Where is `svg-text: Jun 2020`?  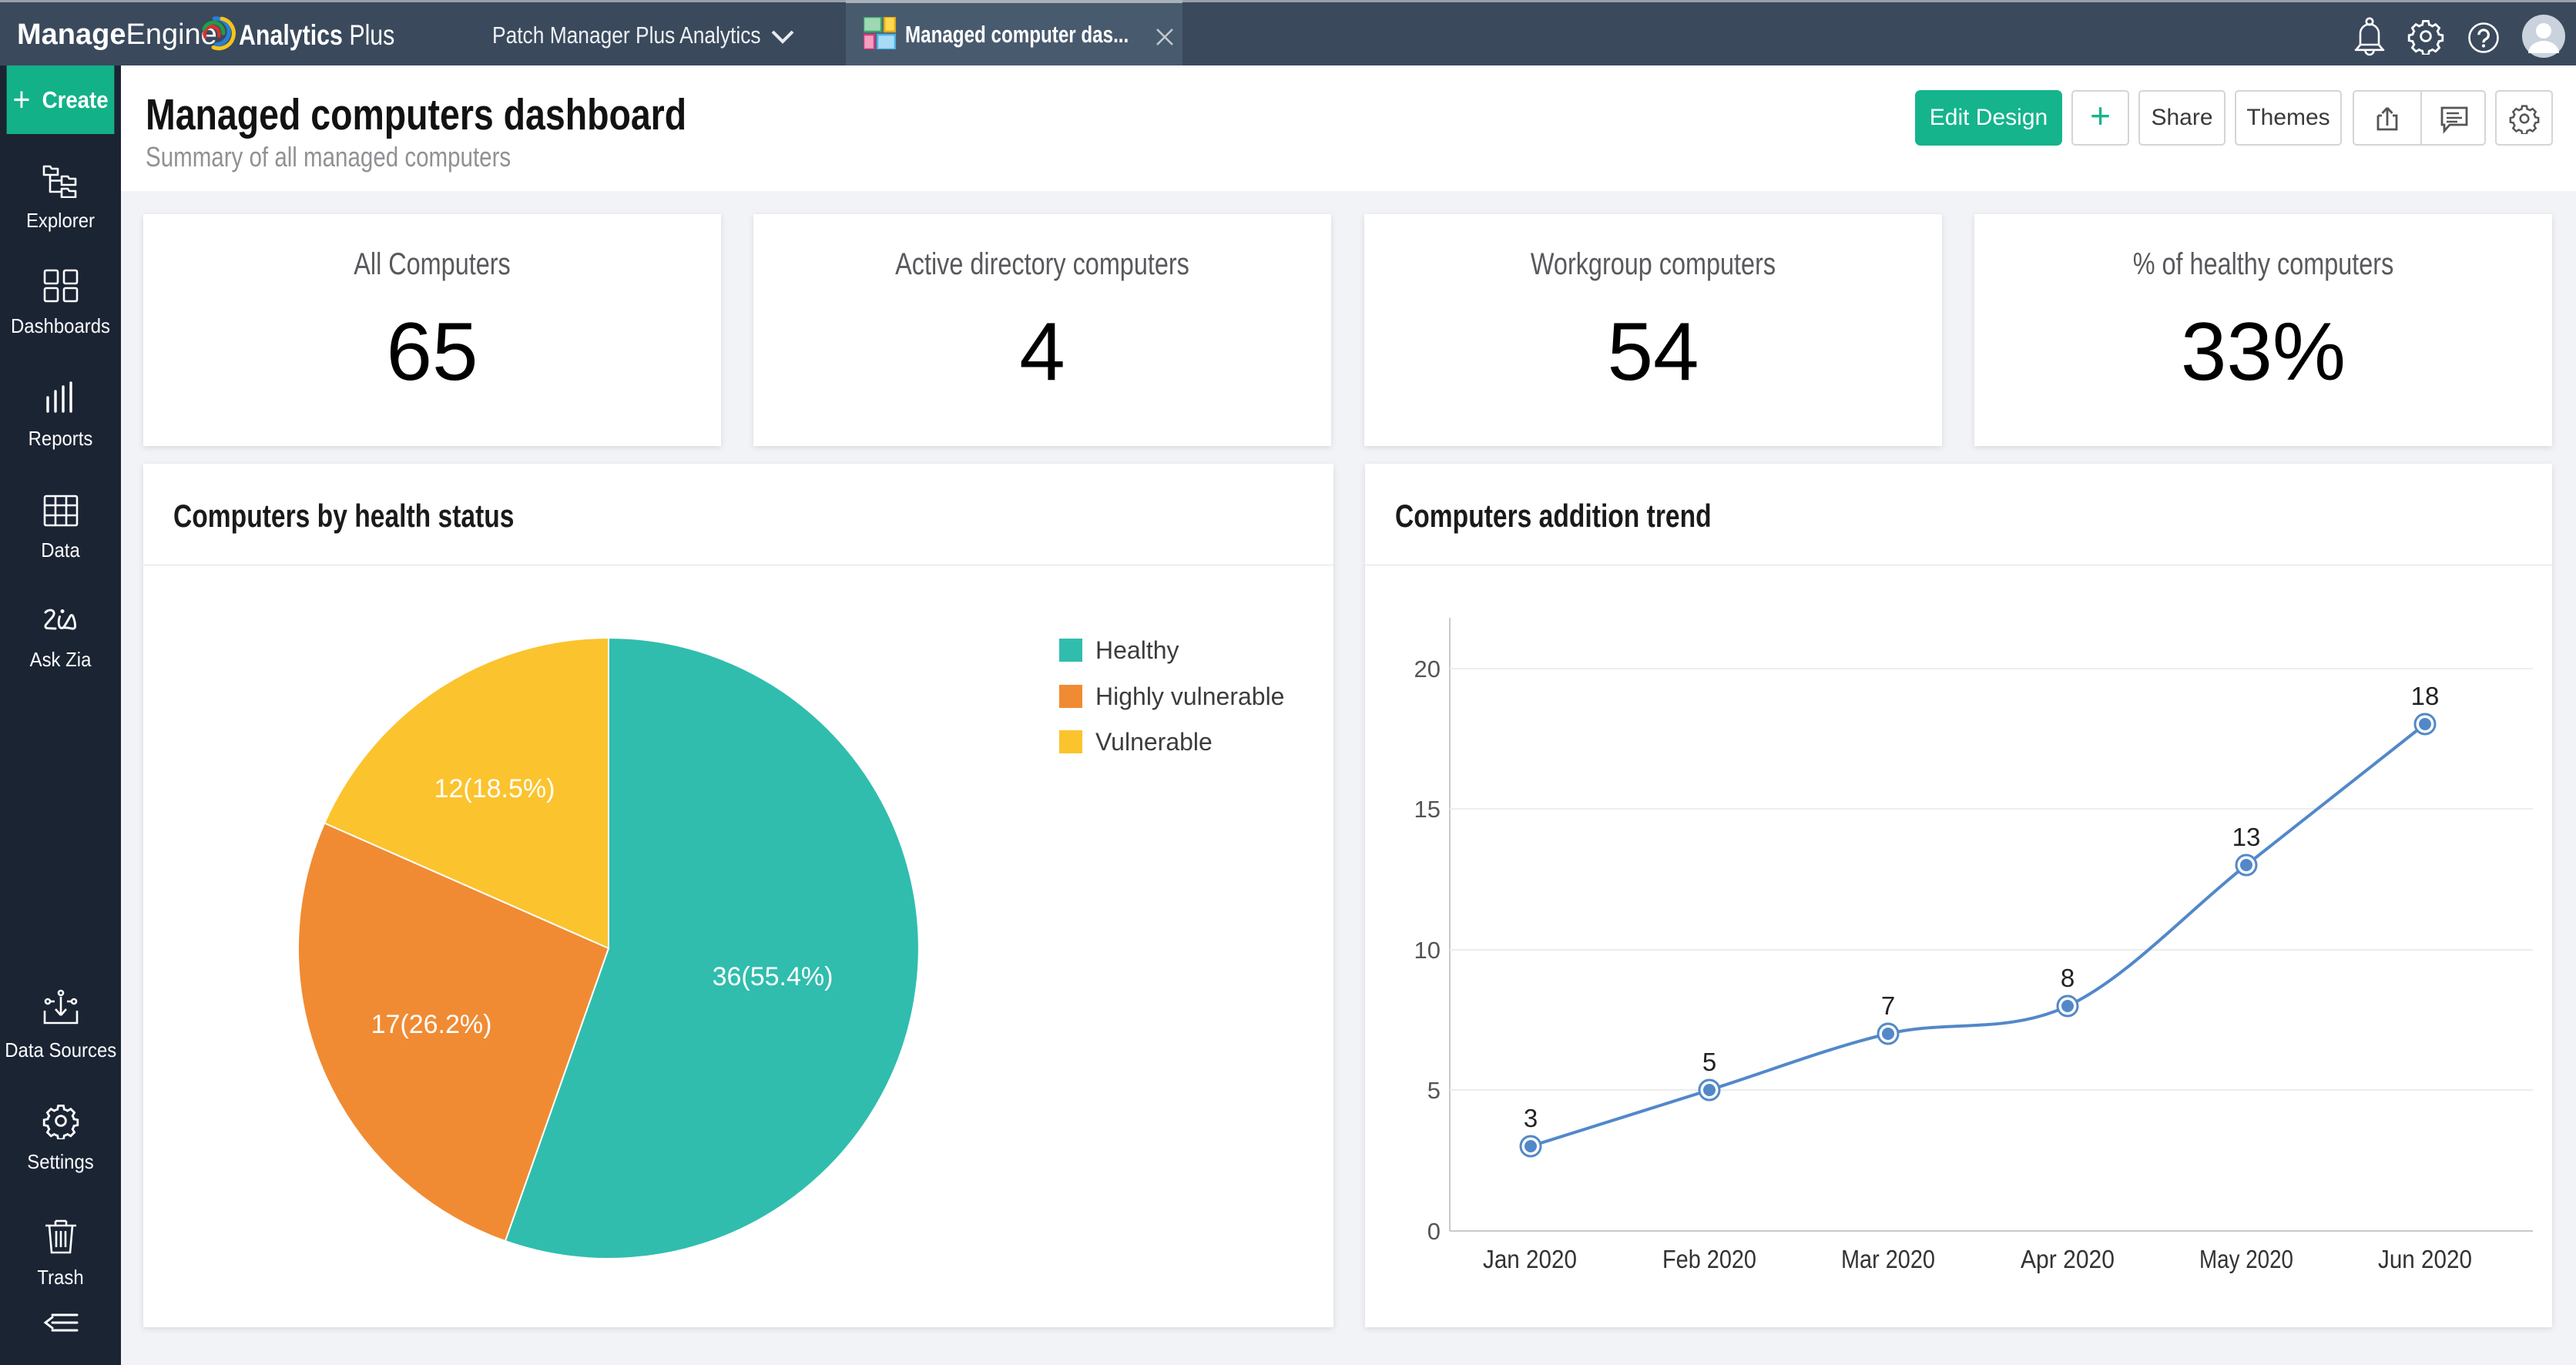
svg-text: Jun 2020 is located at coordinates (2425, 1259).